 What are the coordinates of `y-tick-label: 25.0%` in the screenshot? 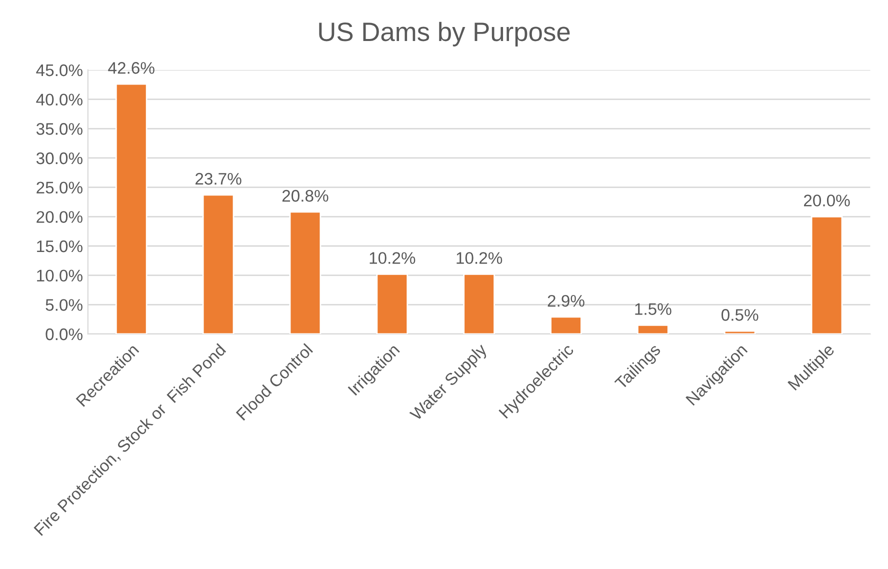 It's located at (59, 188).